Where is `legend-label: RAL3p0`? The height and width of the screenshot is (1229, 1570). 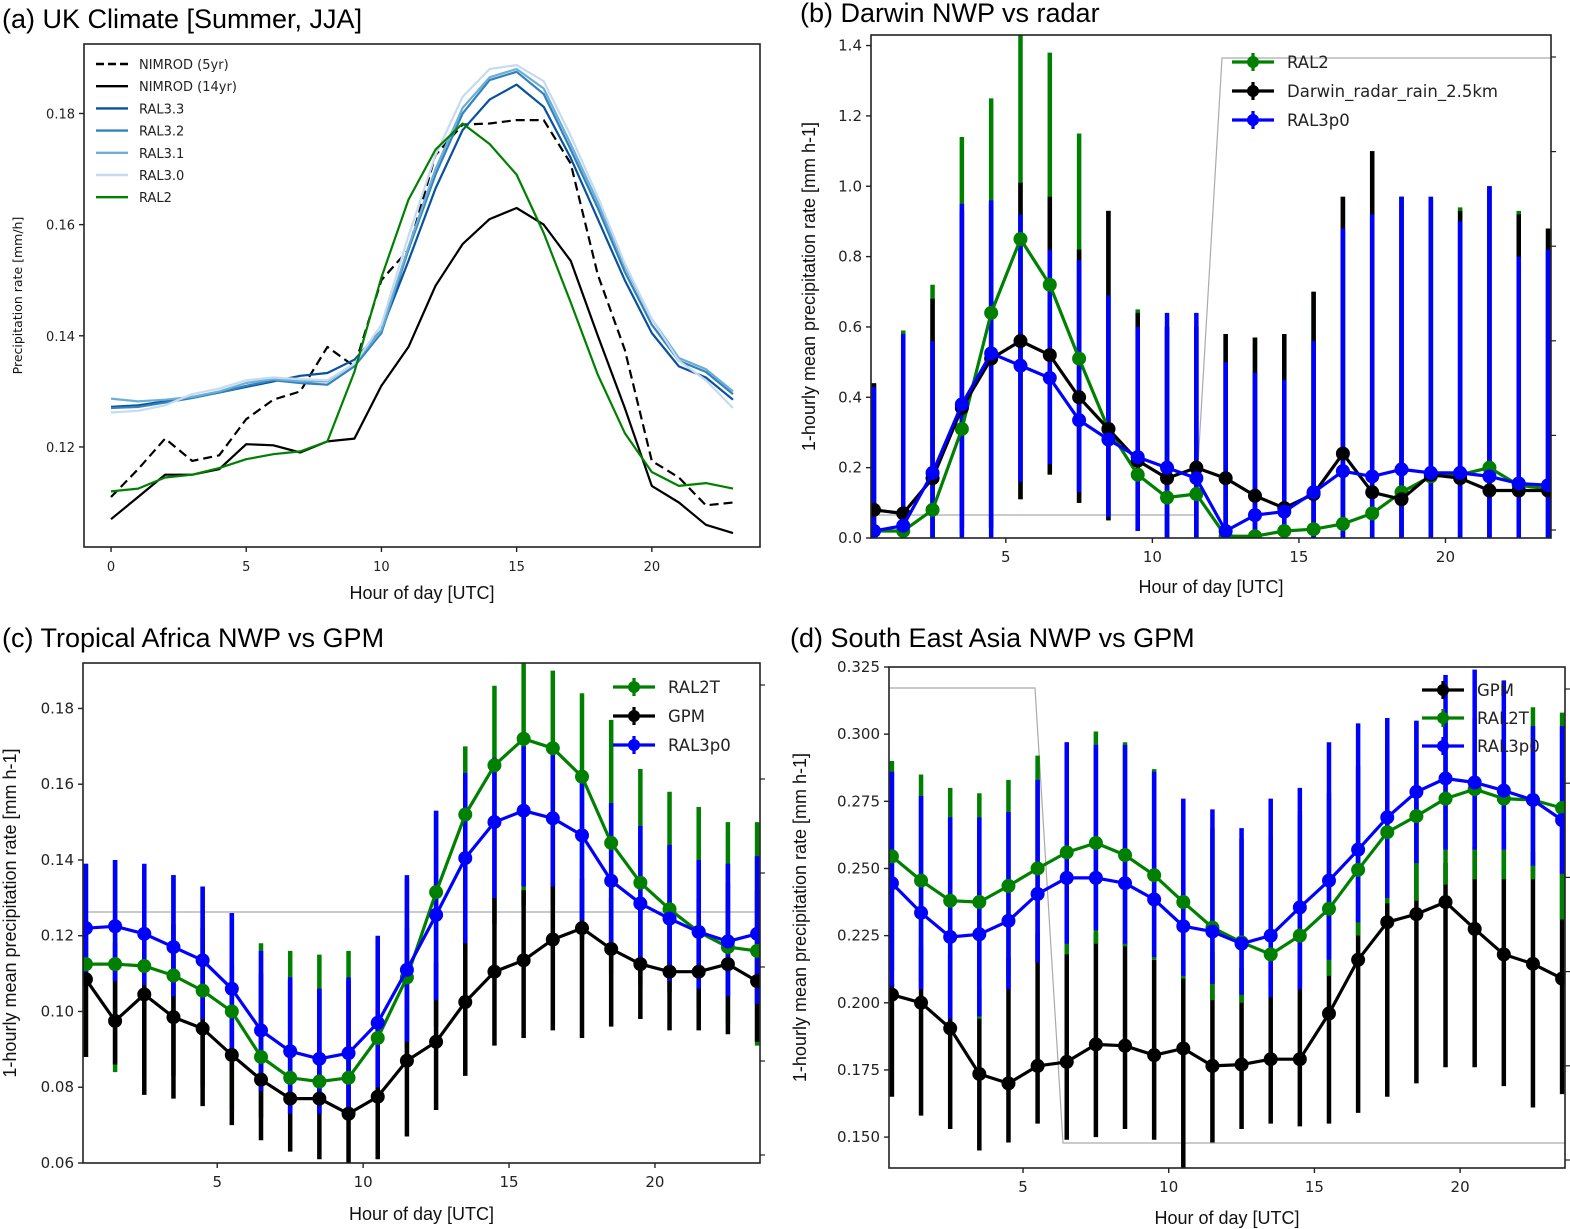 legend-label: RAL3p0 is located at coordinates (1508, 746).